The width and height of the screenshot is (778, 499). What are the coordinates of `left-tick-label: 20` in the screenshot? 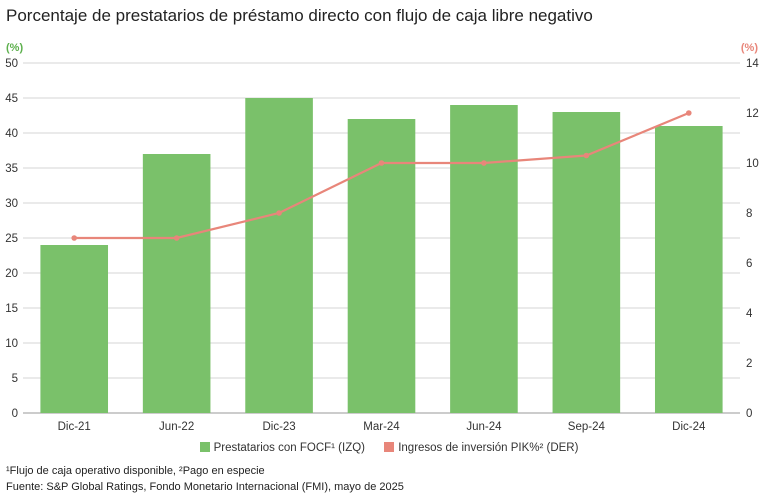 It's located at (11, 274).